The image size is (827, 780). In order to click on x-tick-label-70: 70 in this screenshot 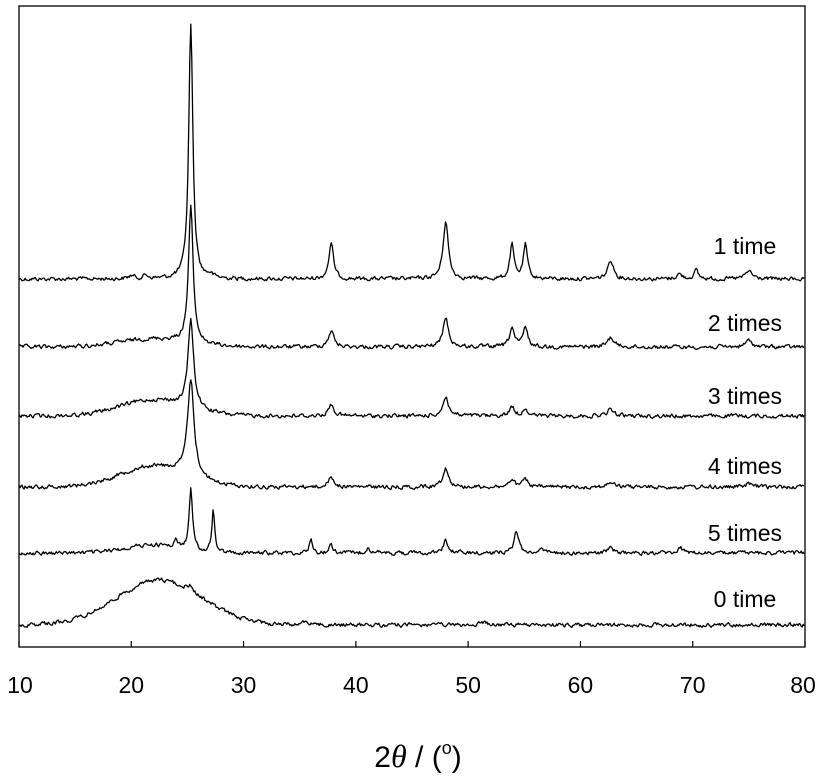, I will do `click(693, 685)`.